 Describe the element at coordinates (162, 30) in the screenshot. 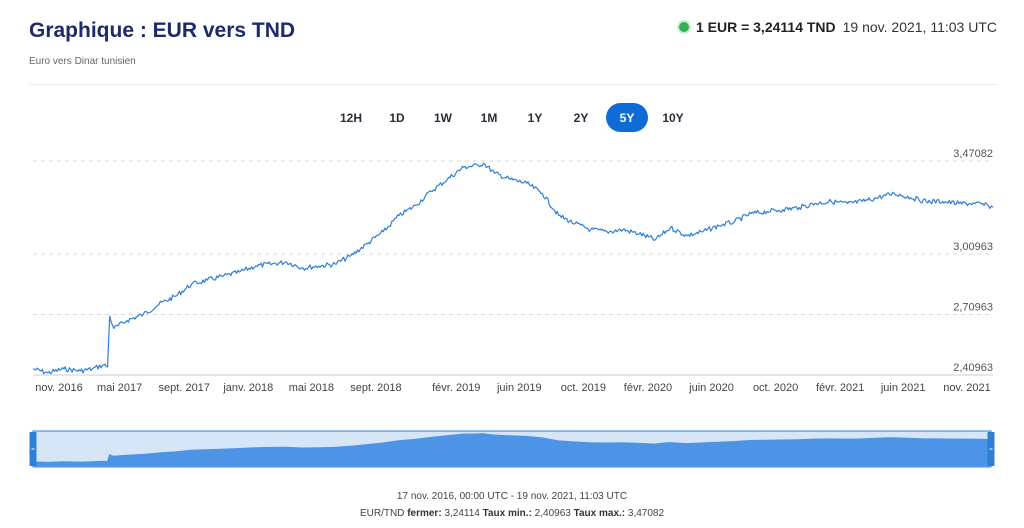

I see `page-title: Graphique : EUR vers TND` at that location.